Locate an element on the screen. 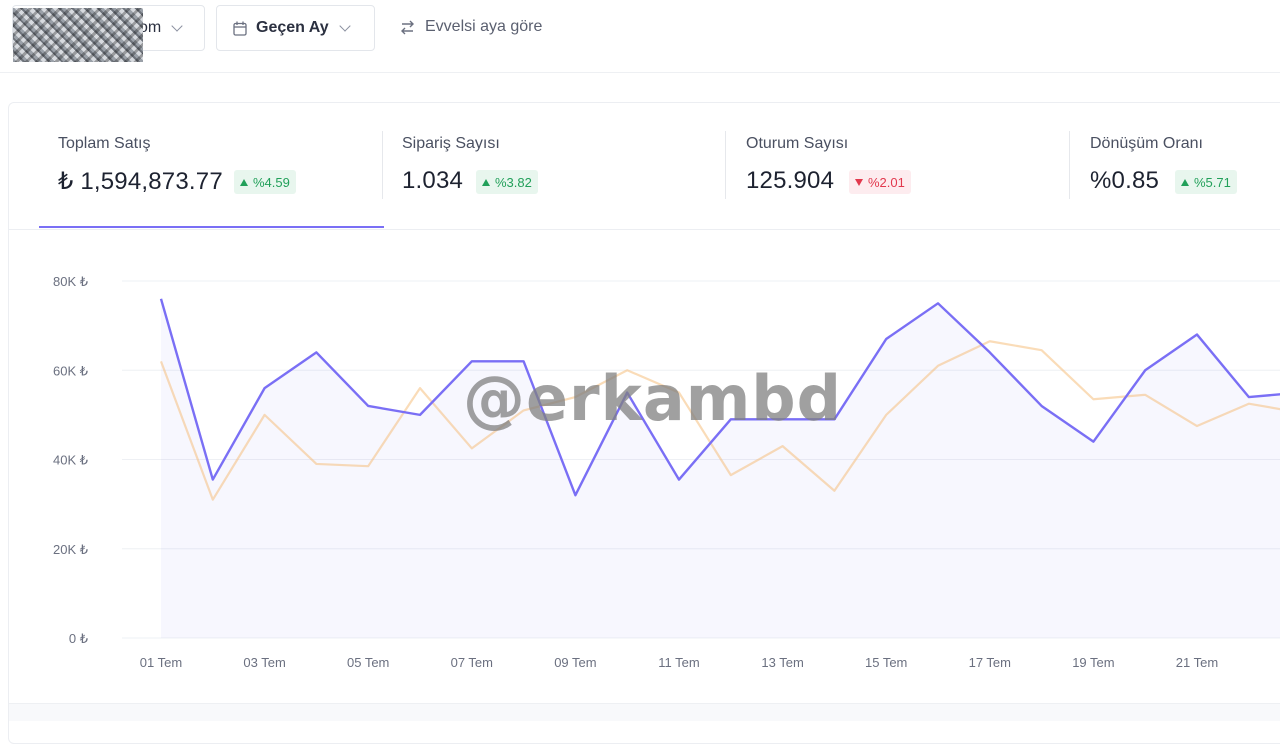  change-value: %5.71 is located at coordinates (1212, 182).